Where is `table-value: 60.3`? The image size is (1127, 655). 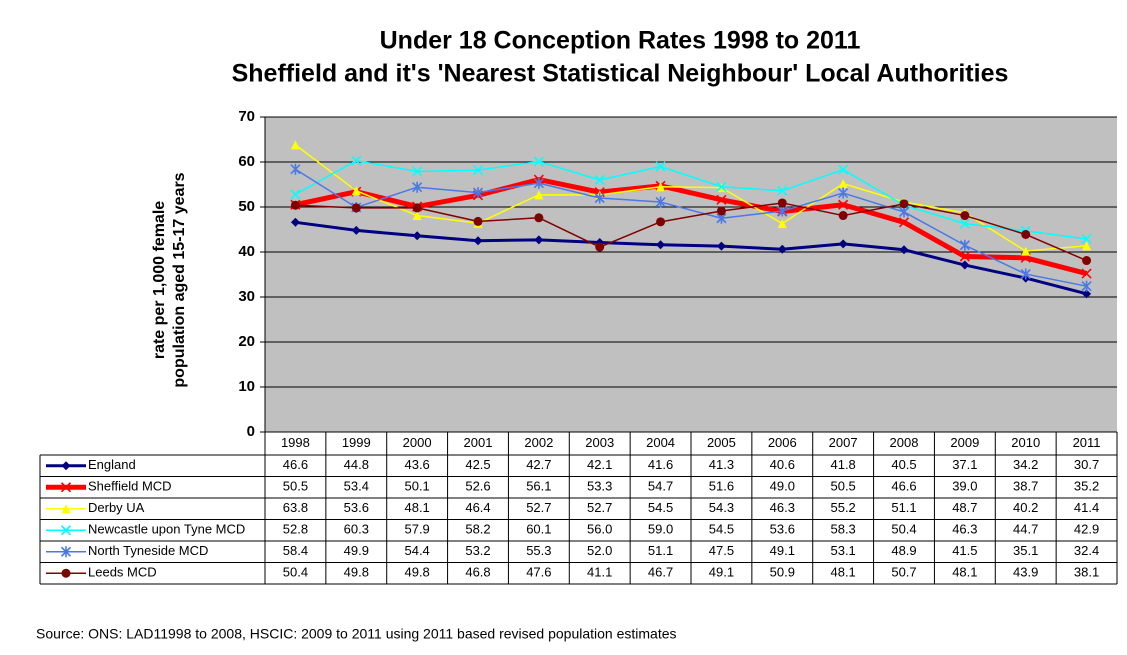
table-value: 60.3 is located at coordinates (356, 529).